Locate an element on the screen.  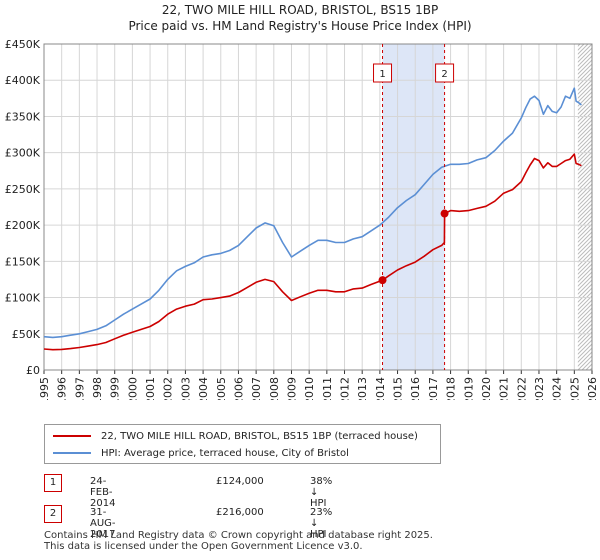
x-tick-label: 2005 is located at coordinates (221, 388).